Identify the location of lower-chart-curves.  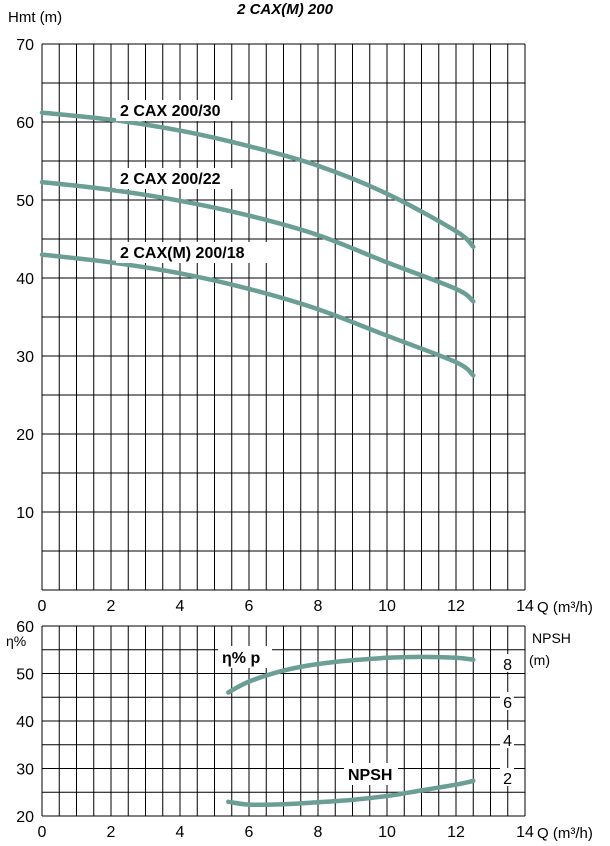
(351, 731).